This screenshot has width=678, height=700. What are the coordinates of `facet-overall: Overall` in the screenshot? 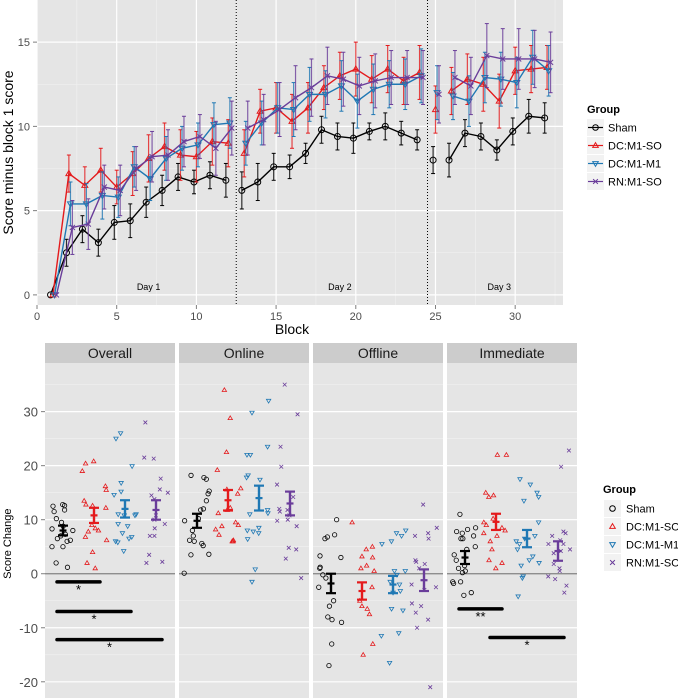 It's located at (110, 520).